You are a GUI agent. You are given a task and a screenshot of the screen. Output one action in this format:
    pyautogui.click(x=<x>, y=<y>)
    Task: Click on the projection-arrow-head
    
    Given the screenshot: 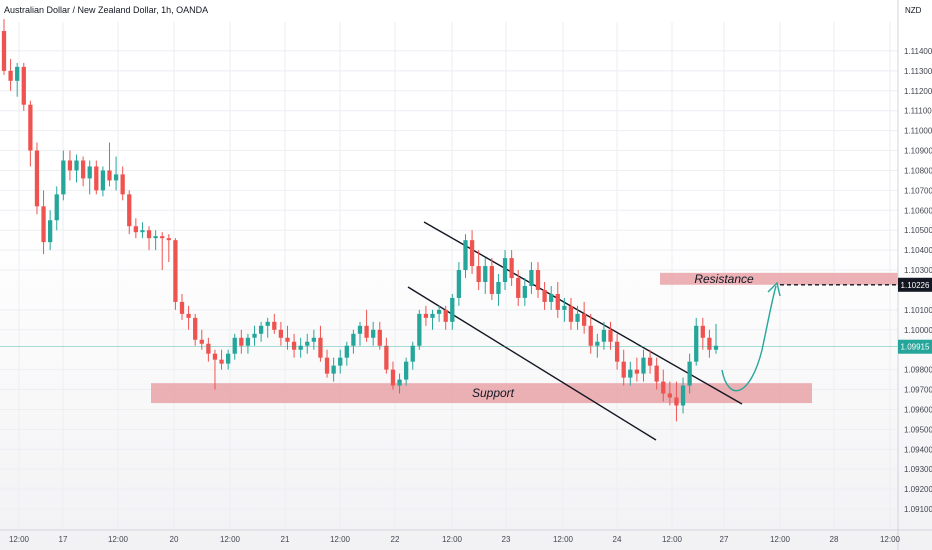 What is the action you would take?
    pyautogui.click(x=774, y=289)
    